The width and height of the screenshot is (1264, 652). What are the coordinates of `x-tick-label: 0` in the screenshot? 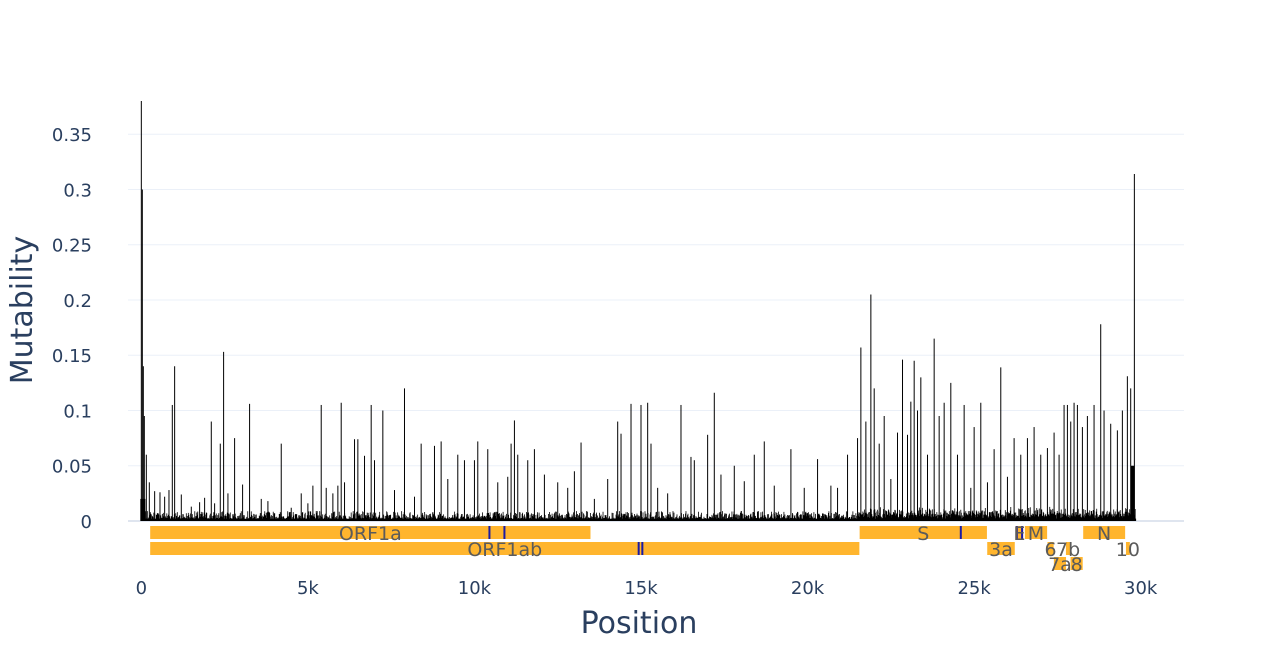 It's located at (141, 588).